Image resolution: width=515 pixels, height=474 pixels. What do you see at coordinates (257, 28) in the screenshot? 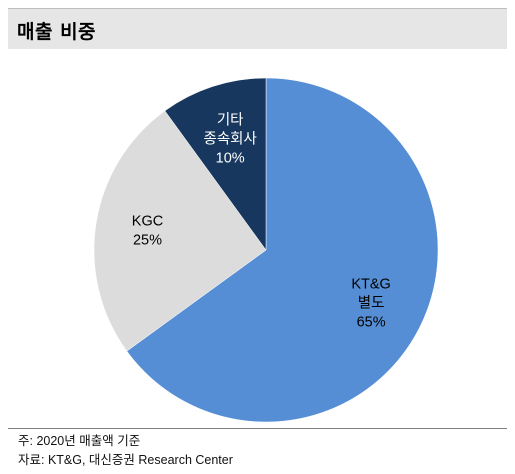
I see `chart-header: 매출 비중` at bounding box center [257, 28].